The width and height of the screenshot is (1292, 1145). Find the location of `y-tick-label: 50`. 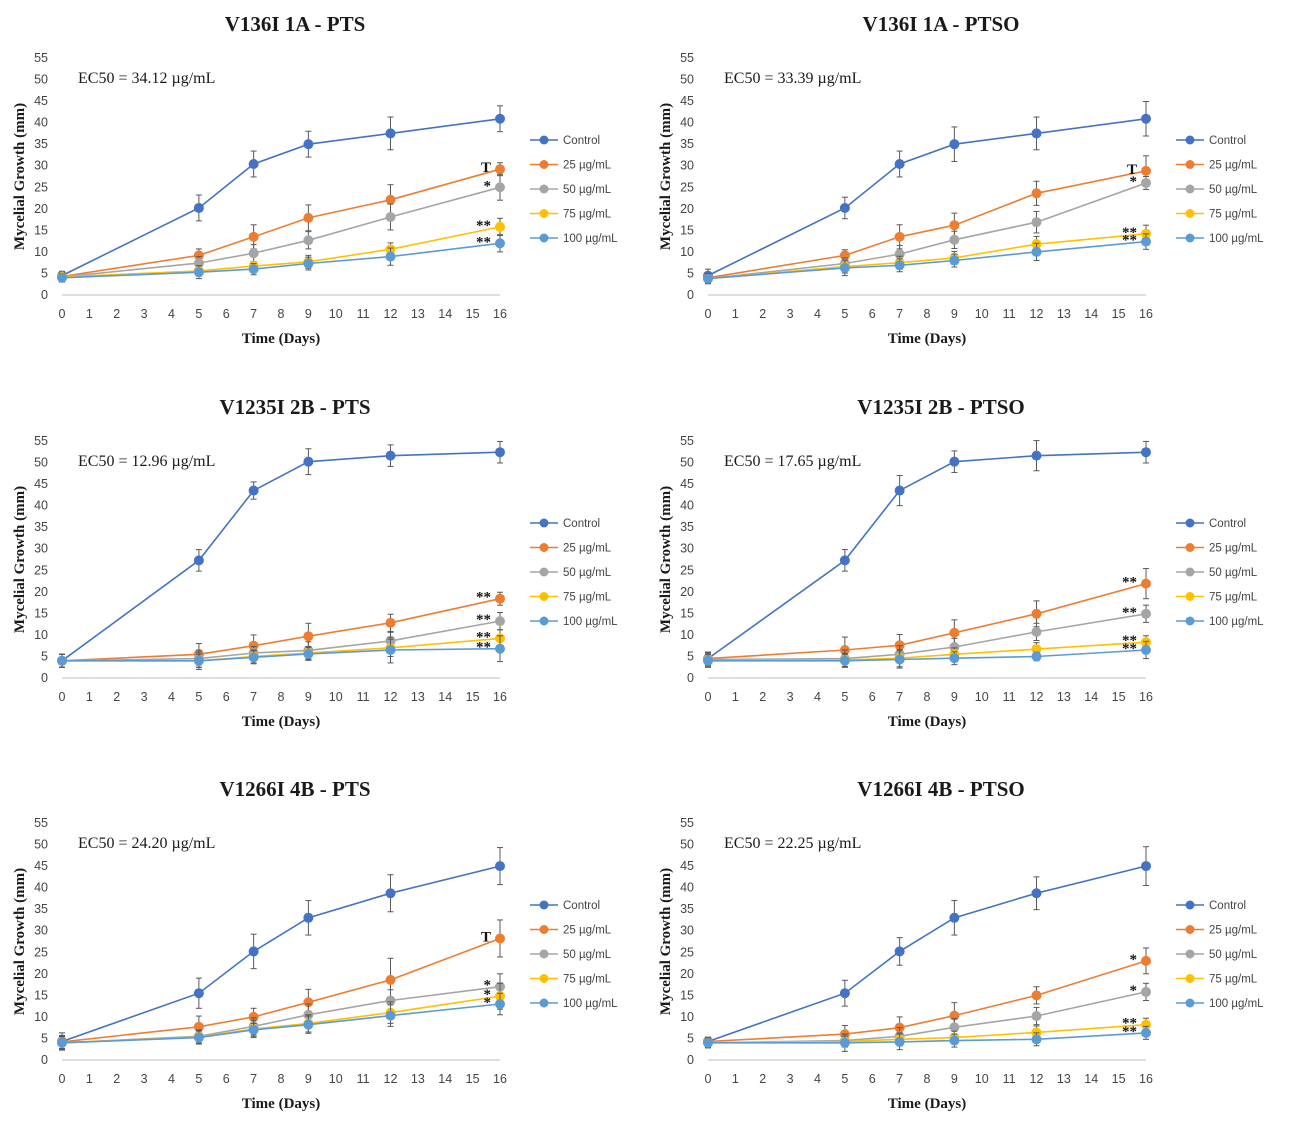

y-tick-label: 50 is located at coordinates (41, 80).